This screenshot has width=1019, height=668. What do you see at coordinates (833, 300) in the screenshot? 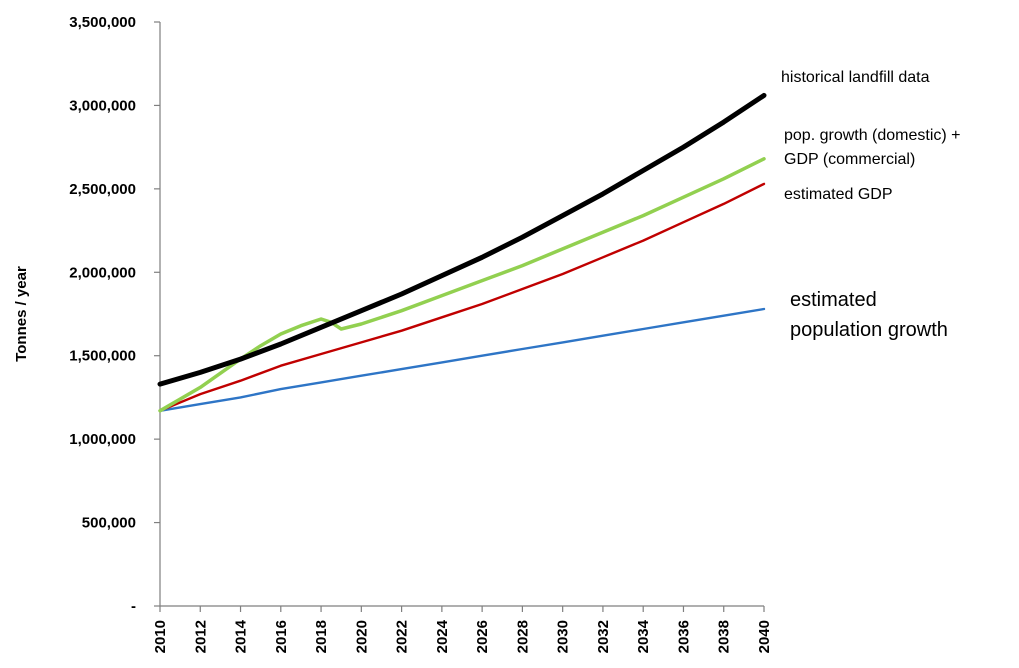
I see `series-label: estimated` at bounding box center [833, 300].